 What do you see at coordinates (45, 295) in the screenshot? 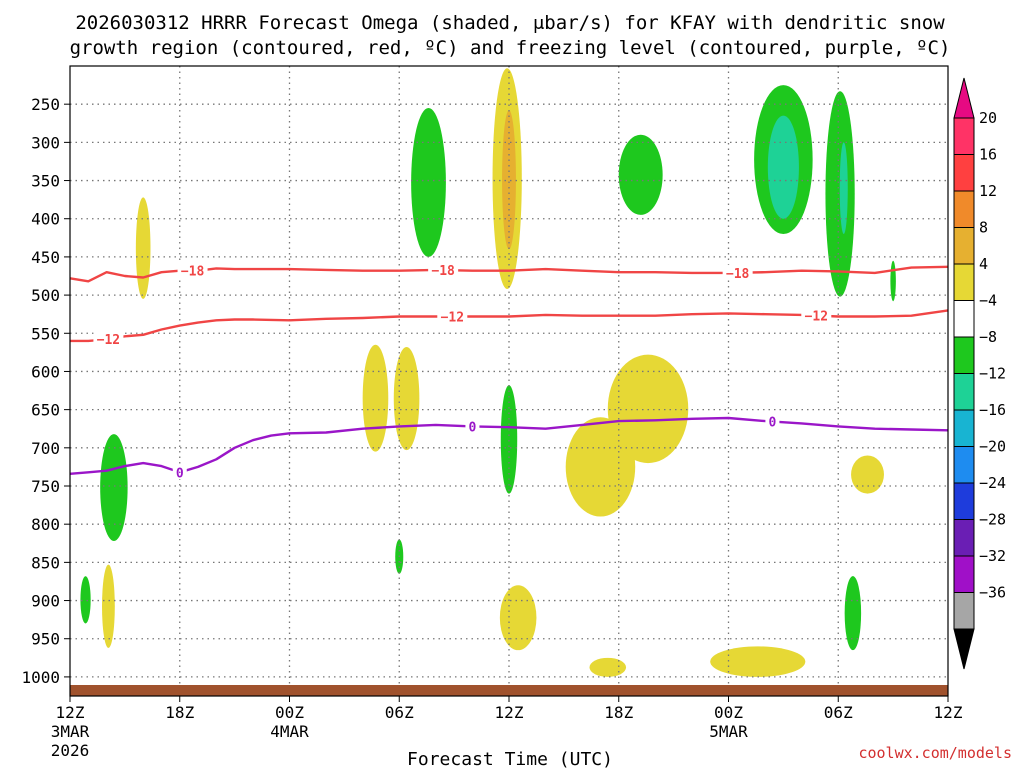
I see `y-tick-500: 500` at bounding box center [45, 295].